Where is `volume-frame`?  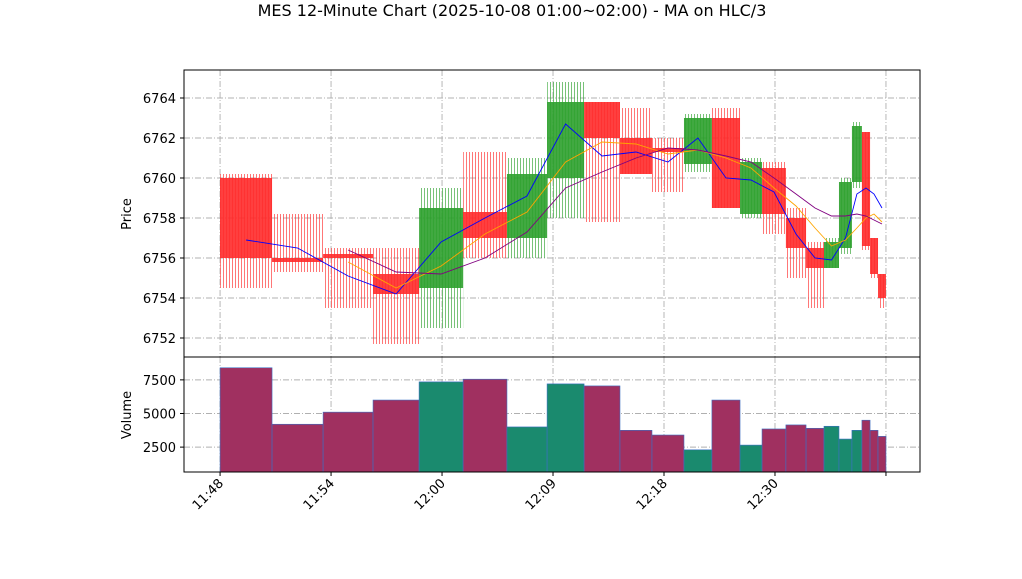
volume-frame is located at coordinates (552, 414).